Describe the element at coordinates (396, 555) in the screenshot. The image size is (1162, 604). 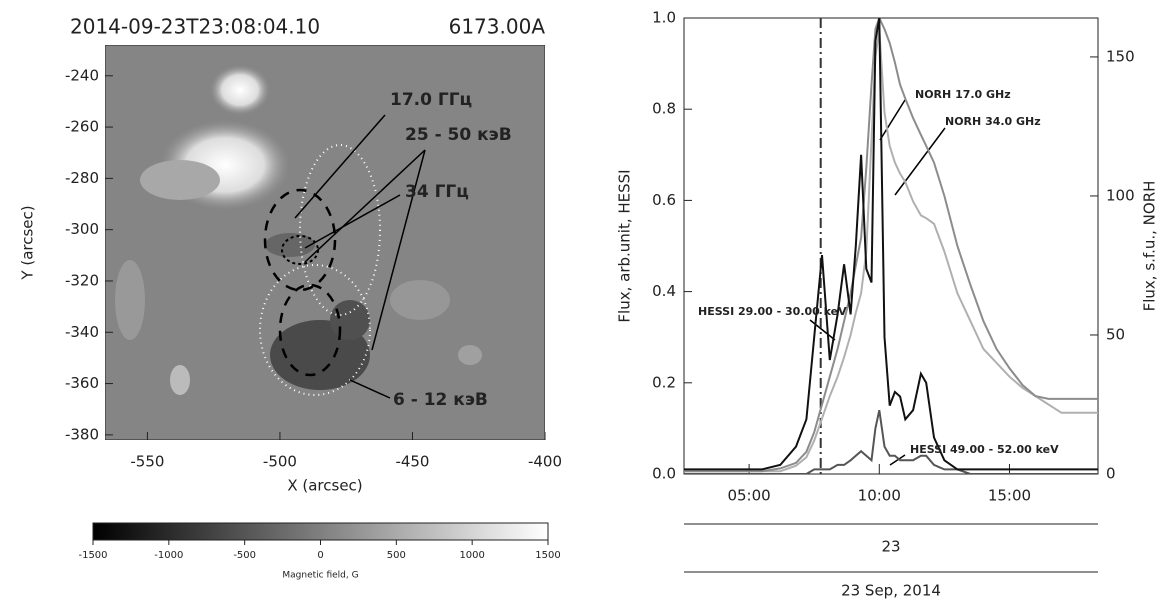
I see `colorbar-tick-label: 500` at that location.